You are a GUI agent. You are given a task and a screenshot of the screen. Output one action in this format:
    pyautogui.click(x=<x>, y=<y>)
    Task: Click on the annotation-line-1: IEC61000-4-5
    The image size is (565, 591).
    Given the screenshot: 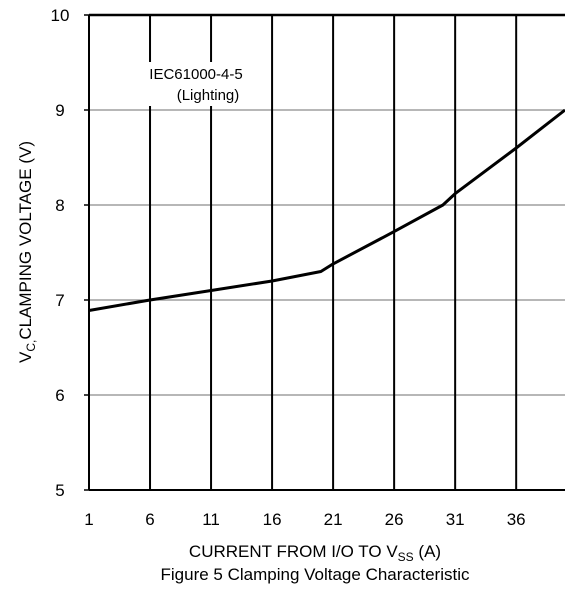 What is the action you would take?
    pyautogui.click(x=195, y=74)
    